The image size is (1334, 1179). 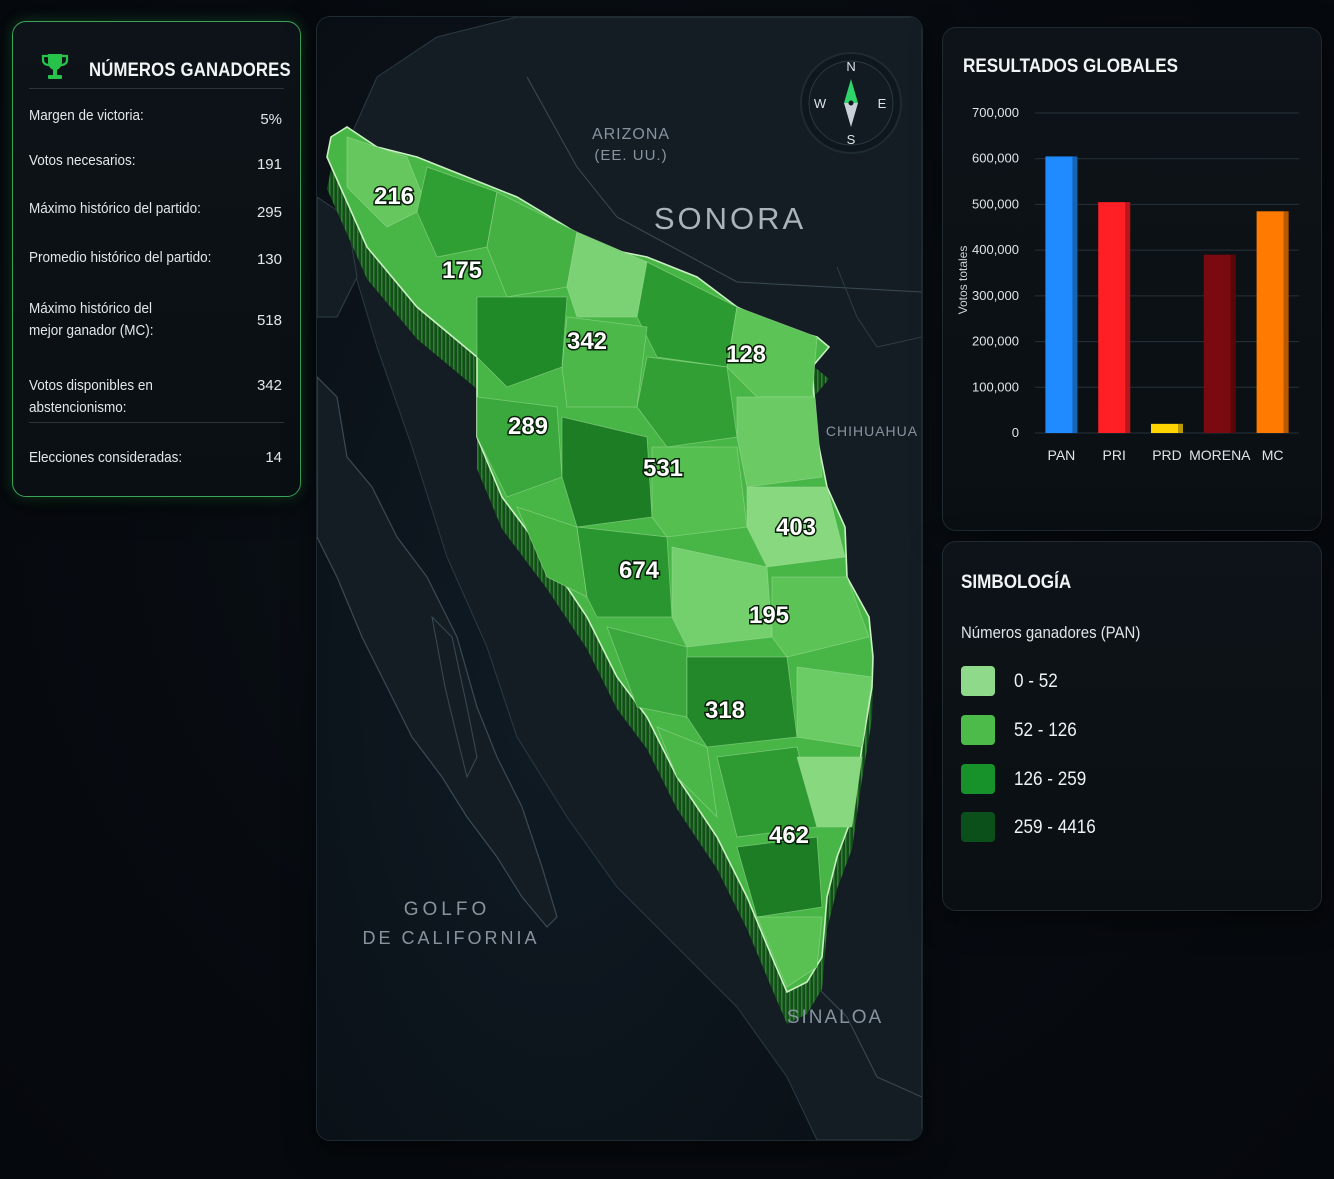 I want to click on stat-value: 5%, so click(x=271, y=119).